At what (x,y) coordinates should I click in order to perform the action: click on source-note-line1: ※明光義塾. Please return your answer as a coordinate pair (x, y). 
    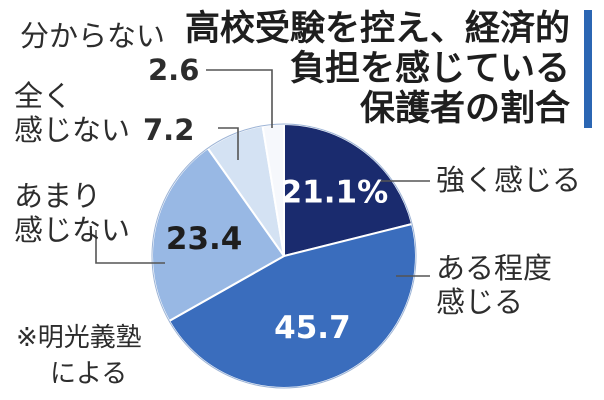
    Looking at the image, I should click on (79, 338).